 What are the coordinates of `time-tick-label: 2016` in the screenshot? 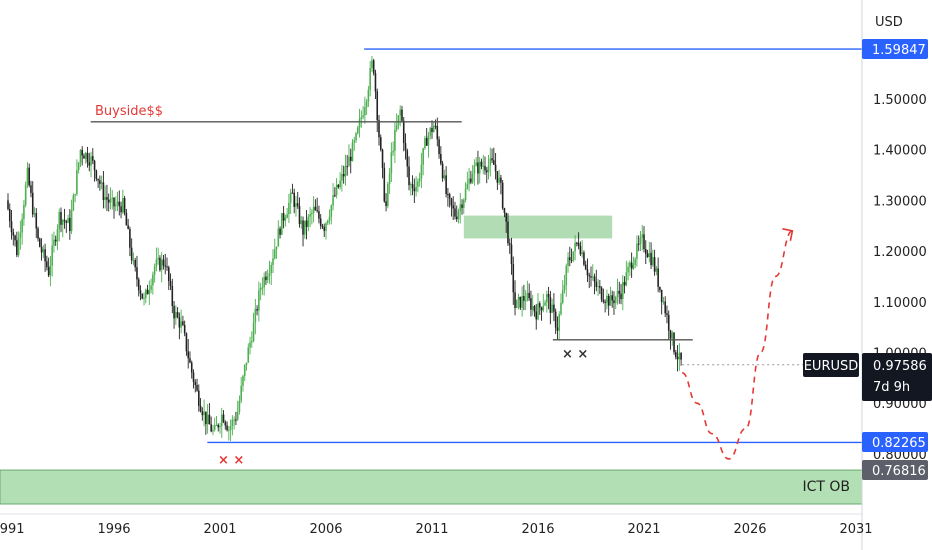 It's located at (537, 529).